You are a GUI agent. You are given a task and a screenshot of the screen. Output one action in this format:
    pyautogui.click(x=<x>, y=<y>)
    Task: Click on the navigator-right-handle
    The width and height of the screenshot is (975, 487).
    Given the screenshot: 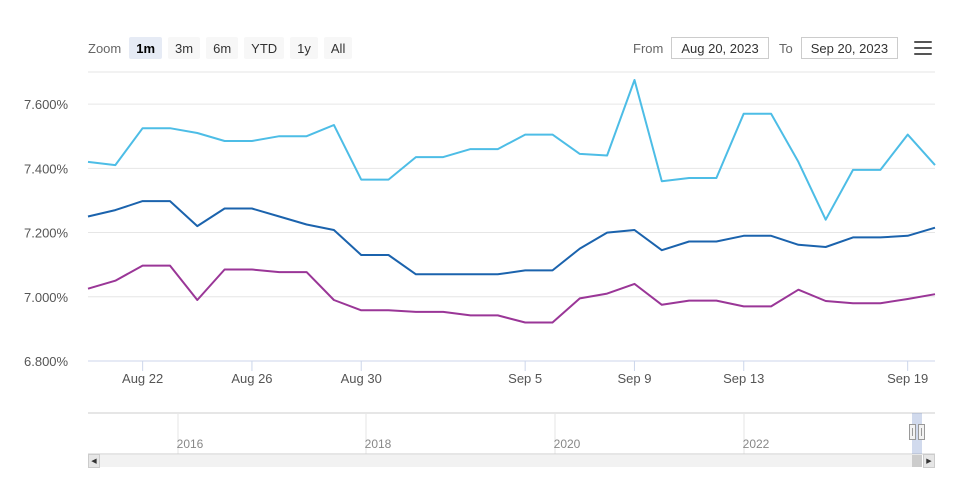 What is the action you would take?
    pyautogui.click(x=921, y=432)
    